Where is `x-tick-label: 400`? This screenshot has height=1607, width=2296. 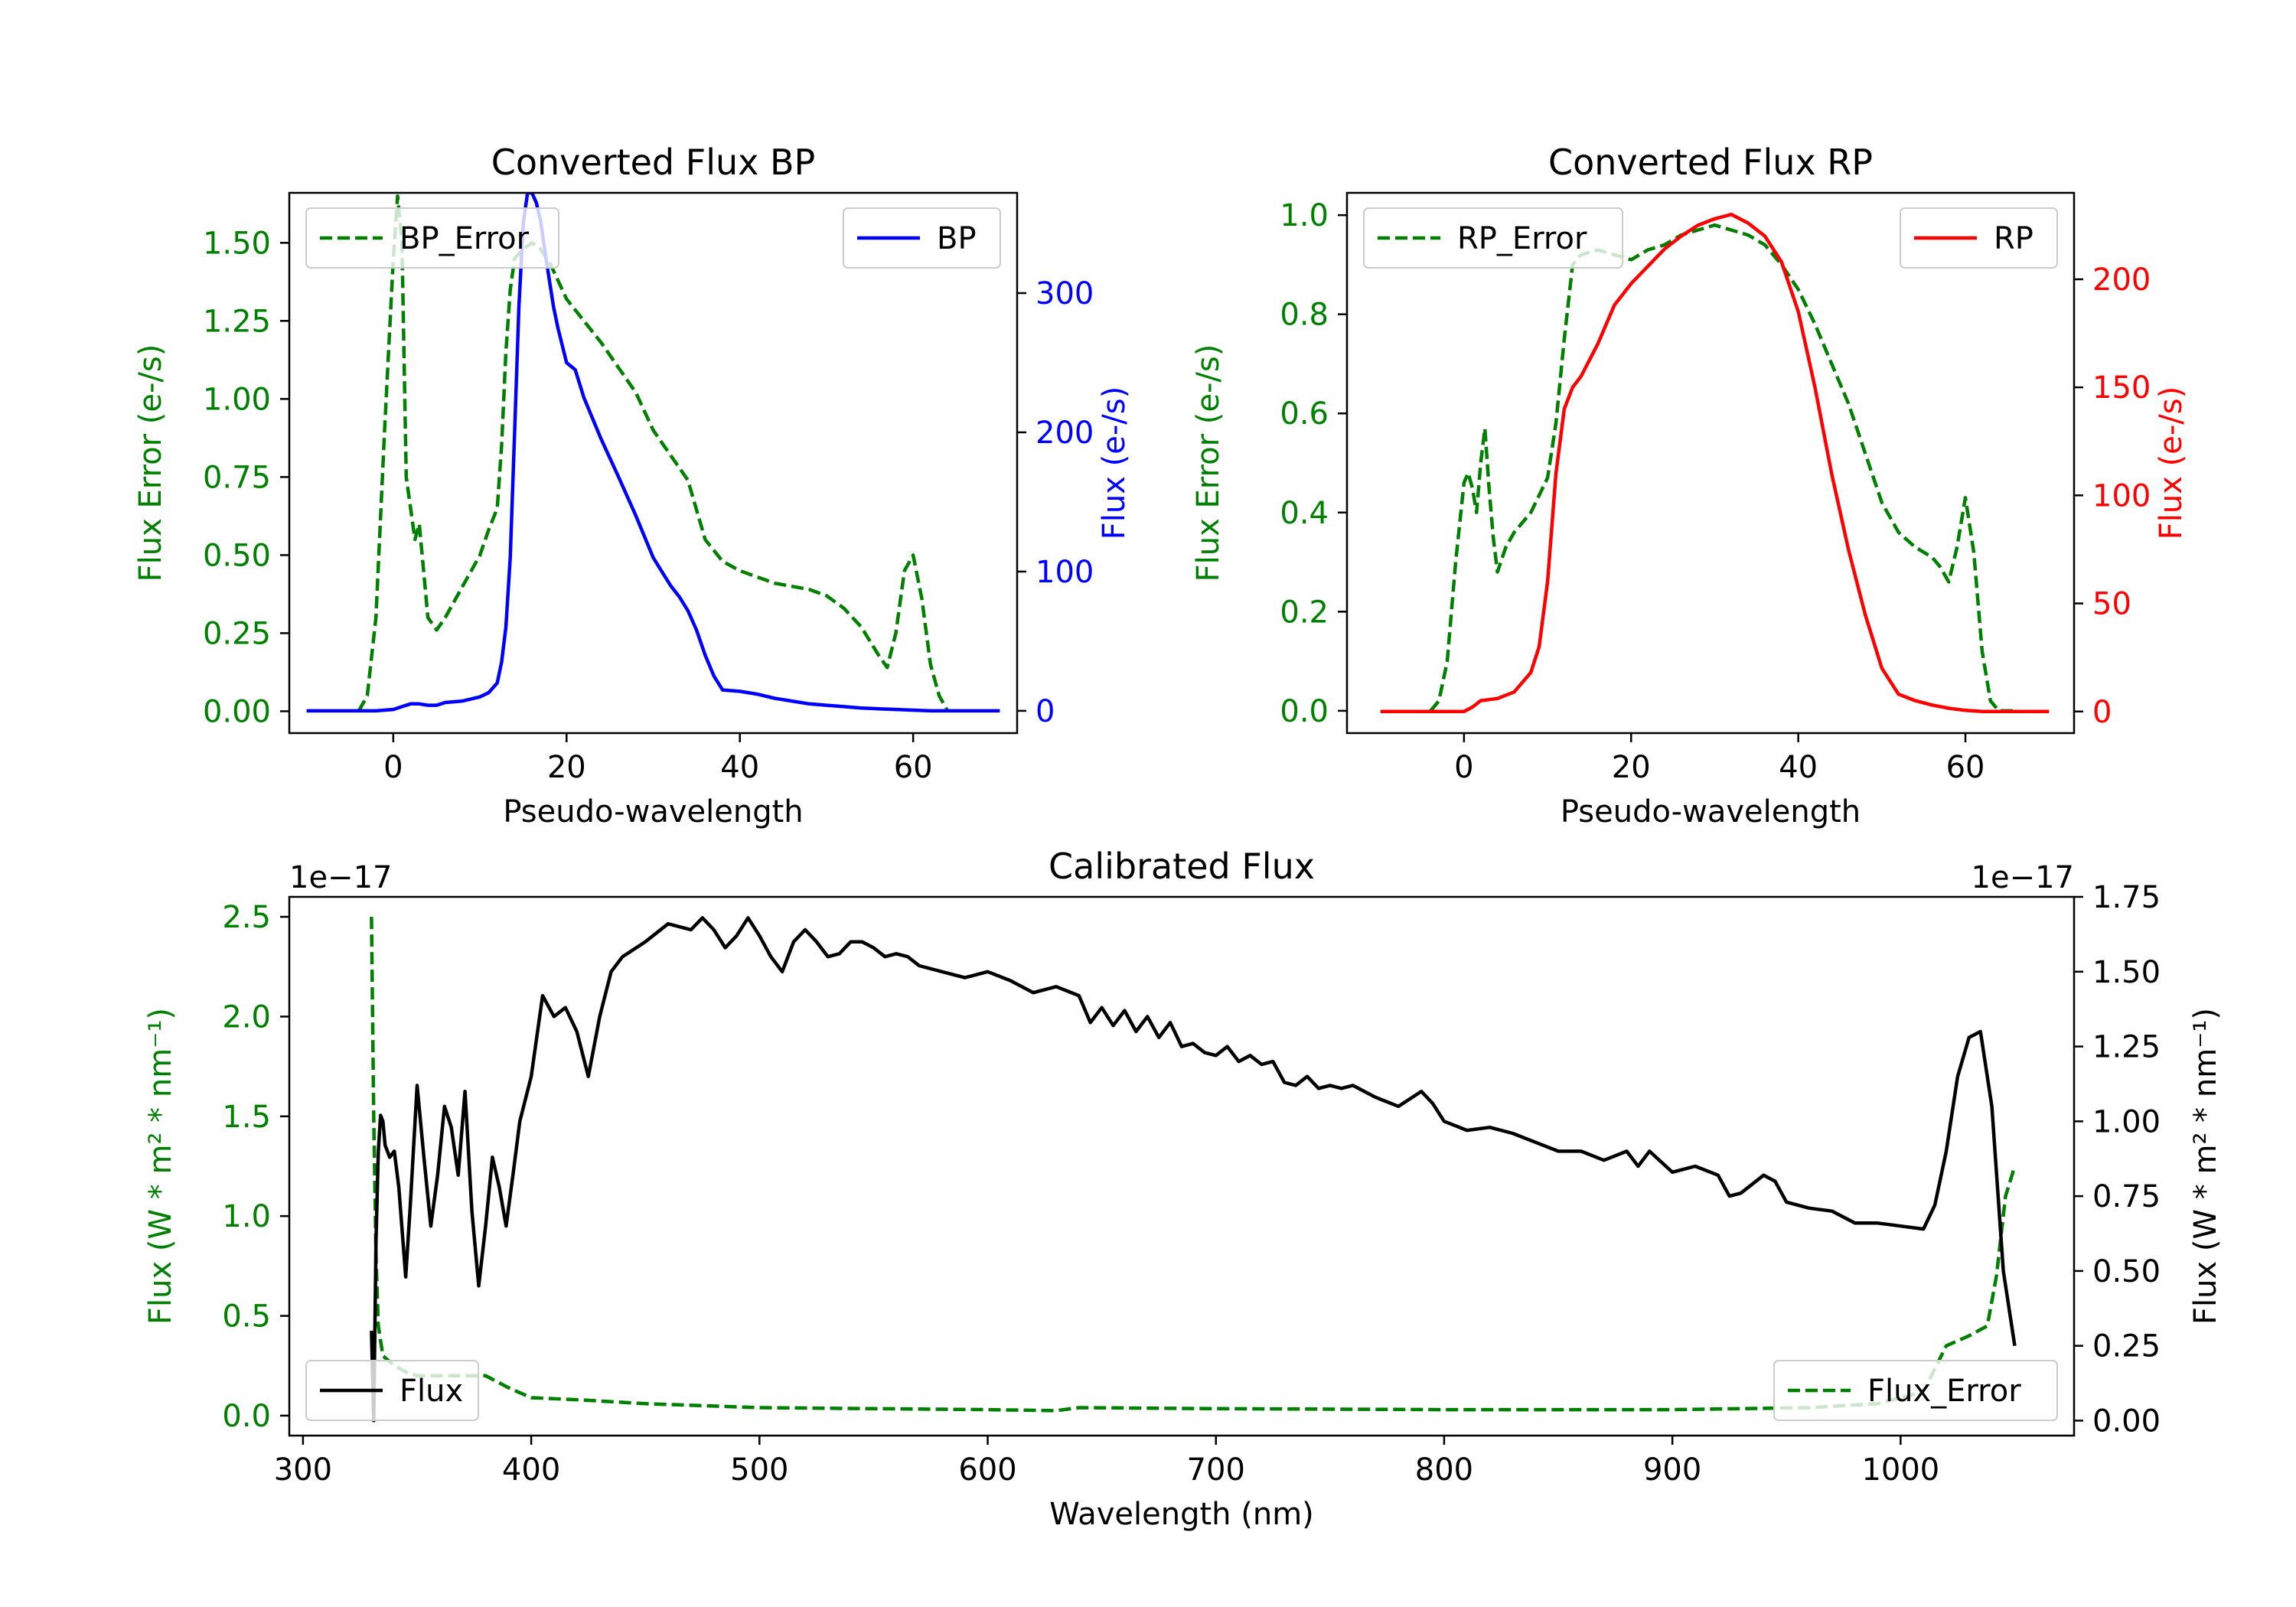
x-tick-label: 400 is located at coordinates (531, 1470).